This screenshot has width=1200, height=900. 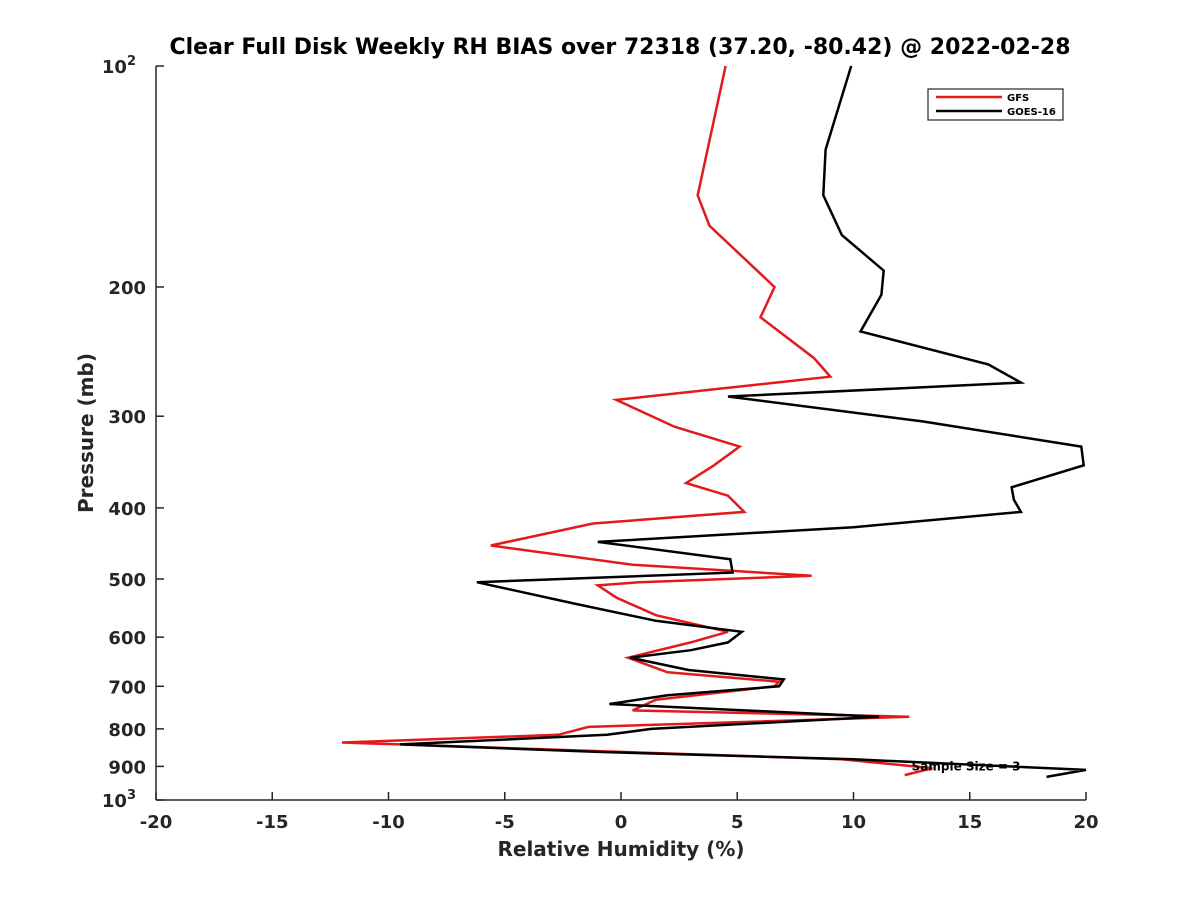 What do you see at coordinates (127, 580) in the screenshot?
I see `y-tick-label: 500` at bounding box center [127, 580].